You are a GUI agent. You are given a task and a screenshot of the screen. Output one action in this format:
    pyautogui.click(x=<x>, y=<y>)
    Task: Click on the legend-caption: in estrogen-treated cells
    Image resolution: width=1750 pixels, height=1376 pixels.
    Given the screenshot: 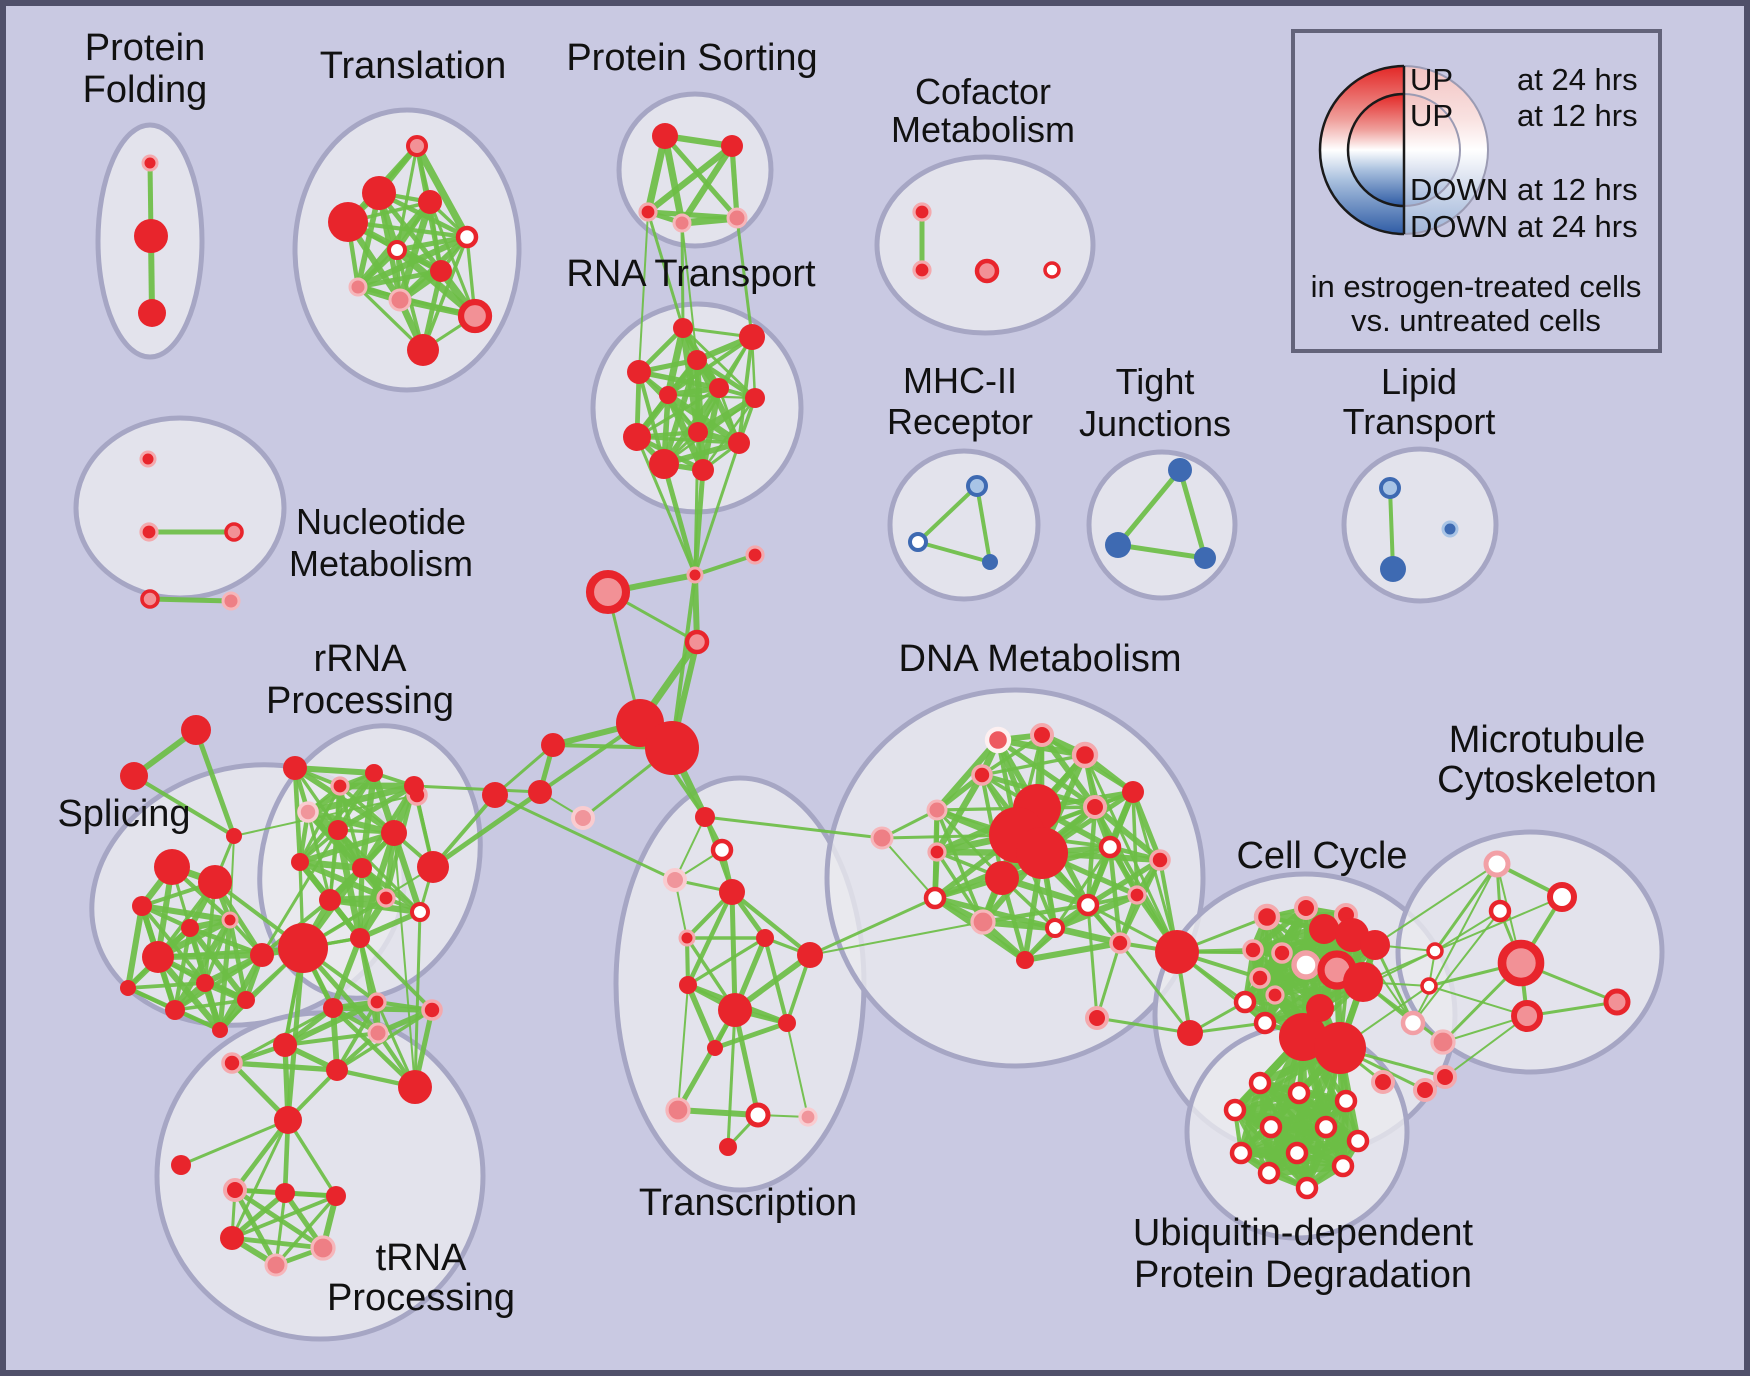 What is the action you would take?
    pyautogui.click(x=1476, y=286)
    